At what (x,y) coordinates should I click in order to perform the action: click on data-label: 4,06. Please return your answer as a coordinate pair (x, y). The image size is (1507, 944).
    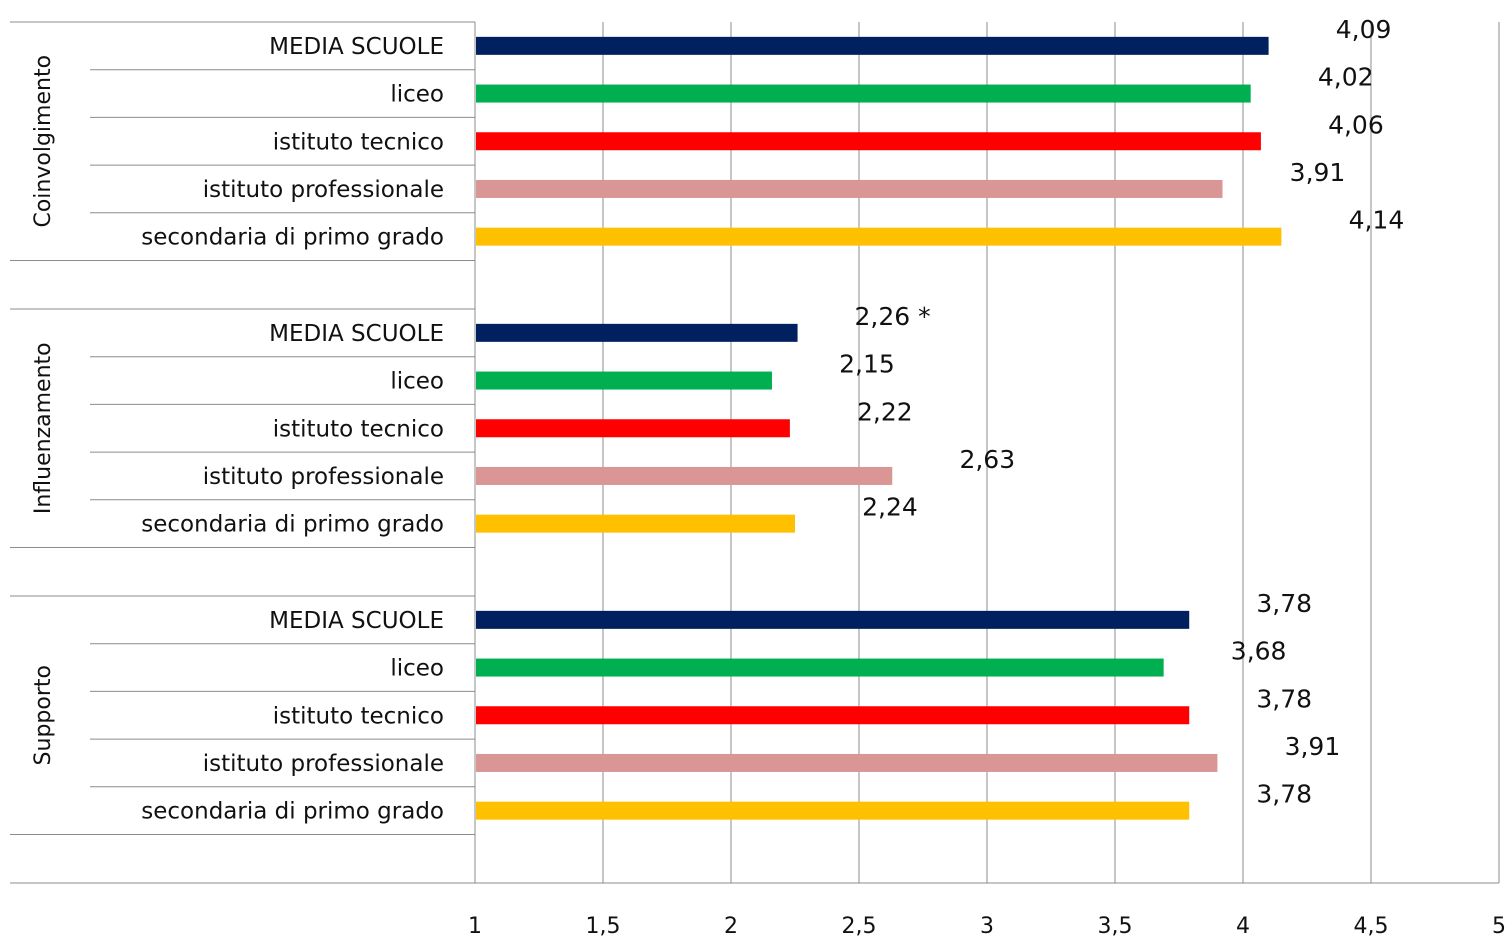
    Looking at the image, I should click on (1356, 124).